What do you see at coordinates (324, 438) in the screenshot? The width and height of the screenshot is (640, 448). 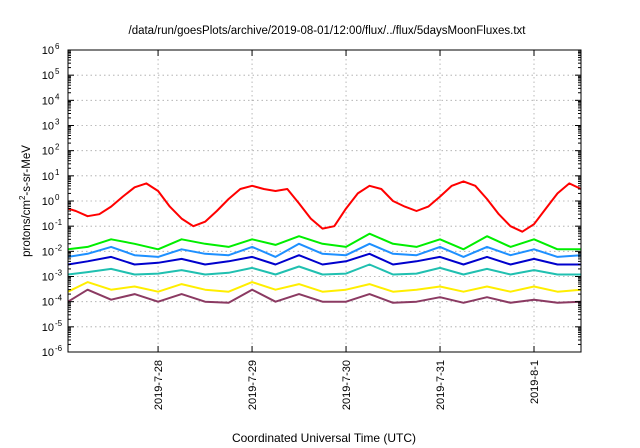 I see `x-axis-label: Coordinated Universal Time (UTC)` at bounding box center [324, 438].